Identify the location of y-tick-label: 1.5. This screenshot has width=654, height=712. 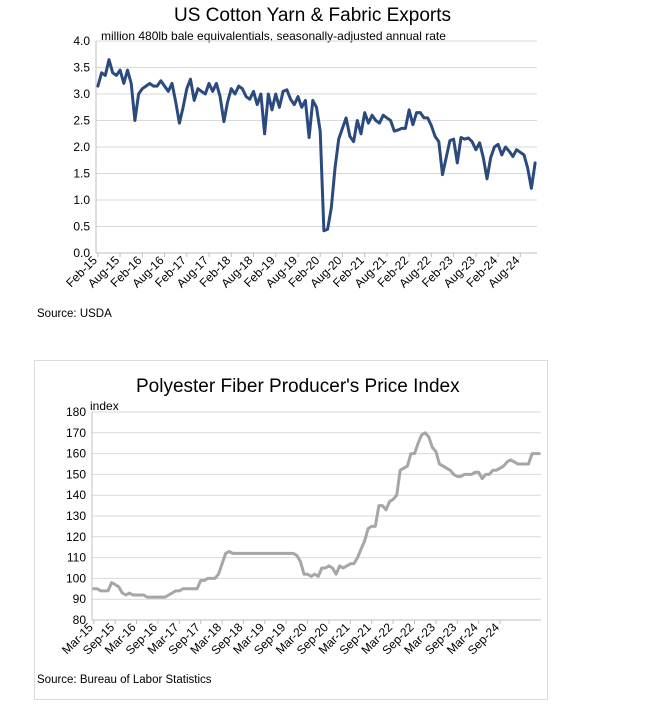
(81, 174).